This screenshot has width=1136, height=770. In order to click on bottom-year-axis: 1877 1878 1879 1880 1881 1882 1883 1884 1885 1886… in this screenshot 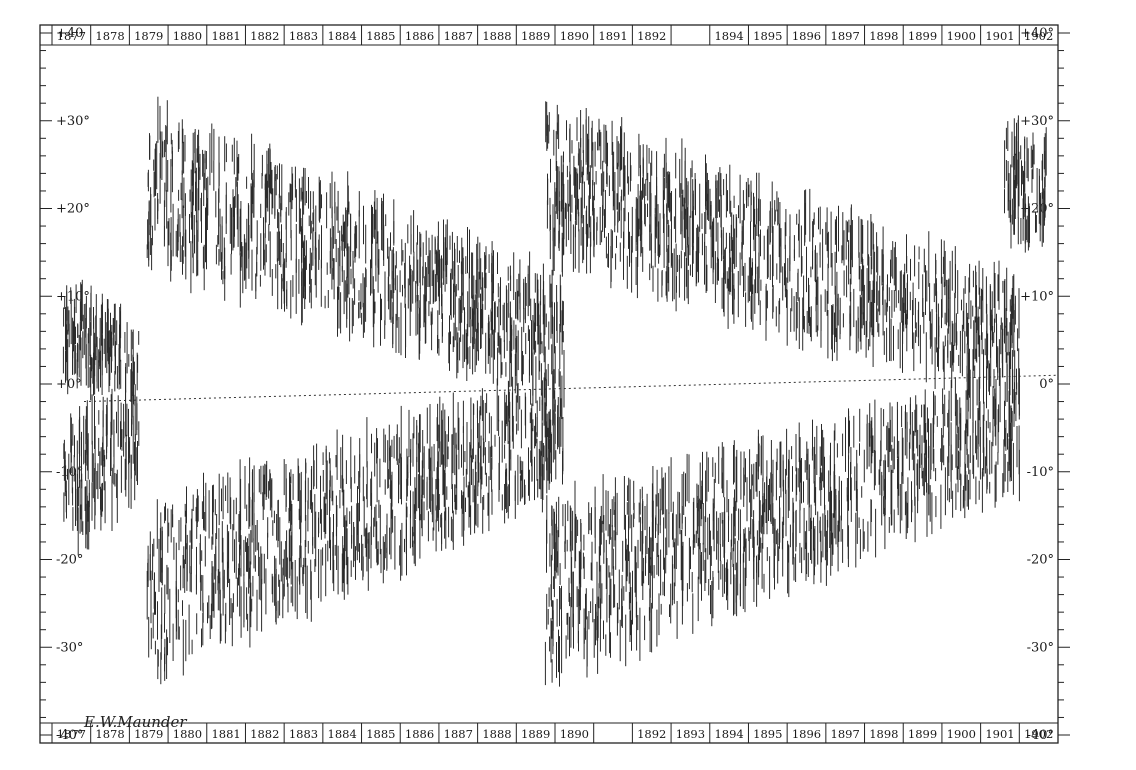, I will do `click(549, 732)`.